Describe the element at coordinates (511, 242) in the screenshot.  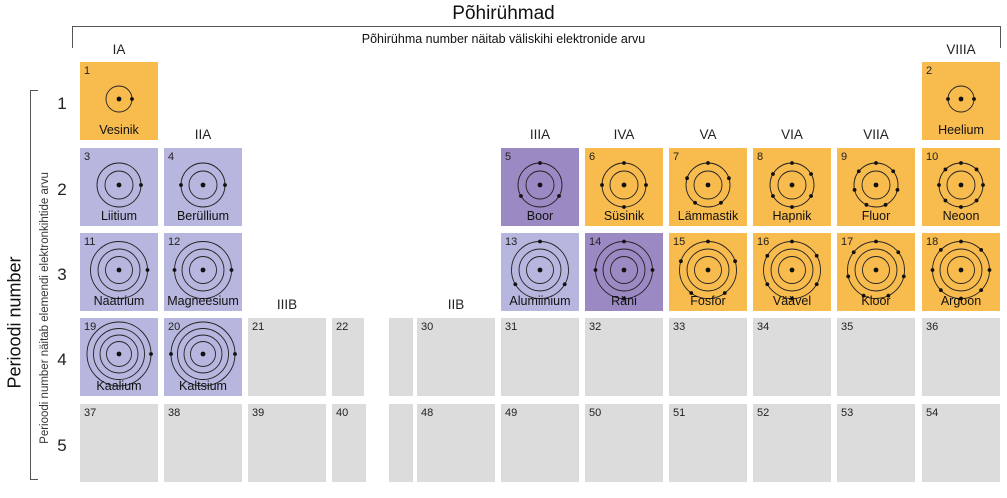
I see `atomic-number: 13` at that location.